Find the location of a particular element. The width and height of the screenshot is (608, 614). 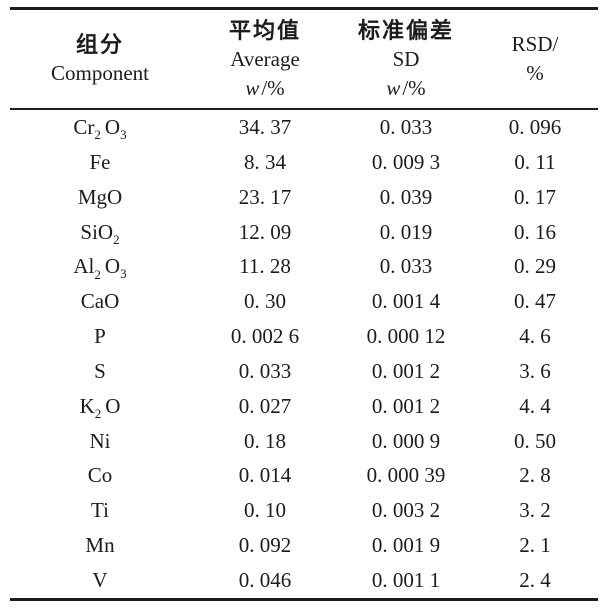

table-row: Mn 0. 092 0. 001 9 2. 1 is located at coordinates (304, 545).